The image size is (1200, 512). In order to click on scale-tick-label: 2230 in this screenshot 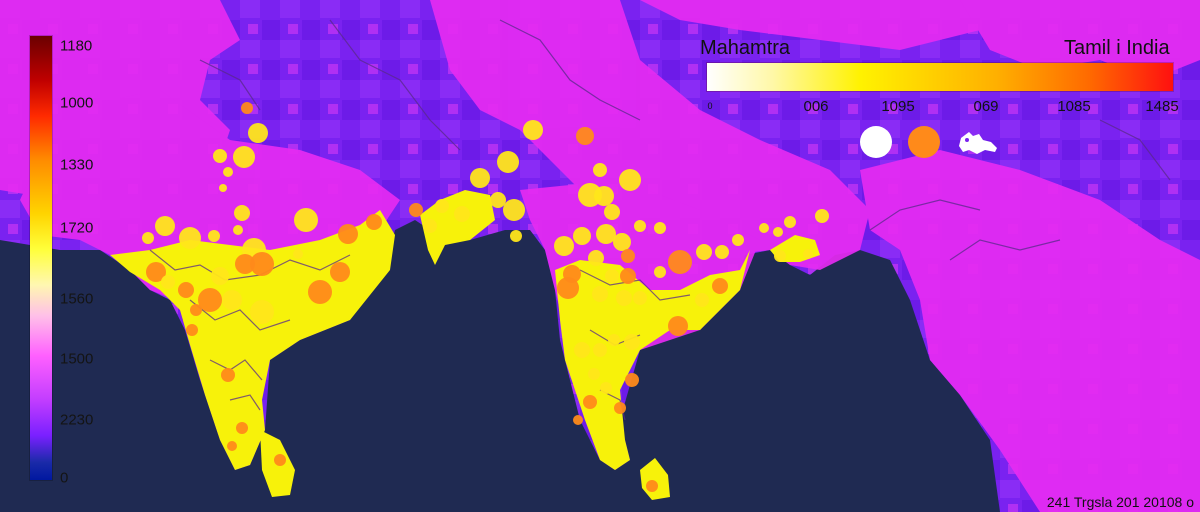, I will do `click(77, 420)`.